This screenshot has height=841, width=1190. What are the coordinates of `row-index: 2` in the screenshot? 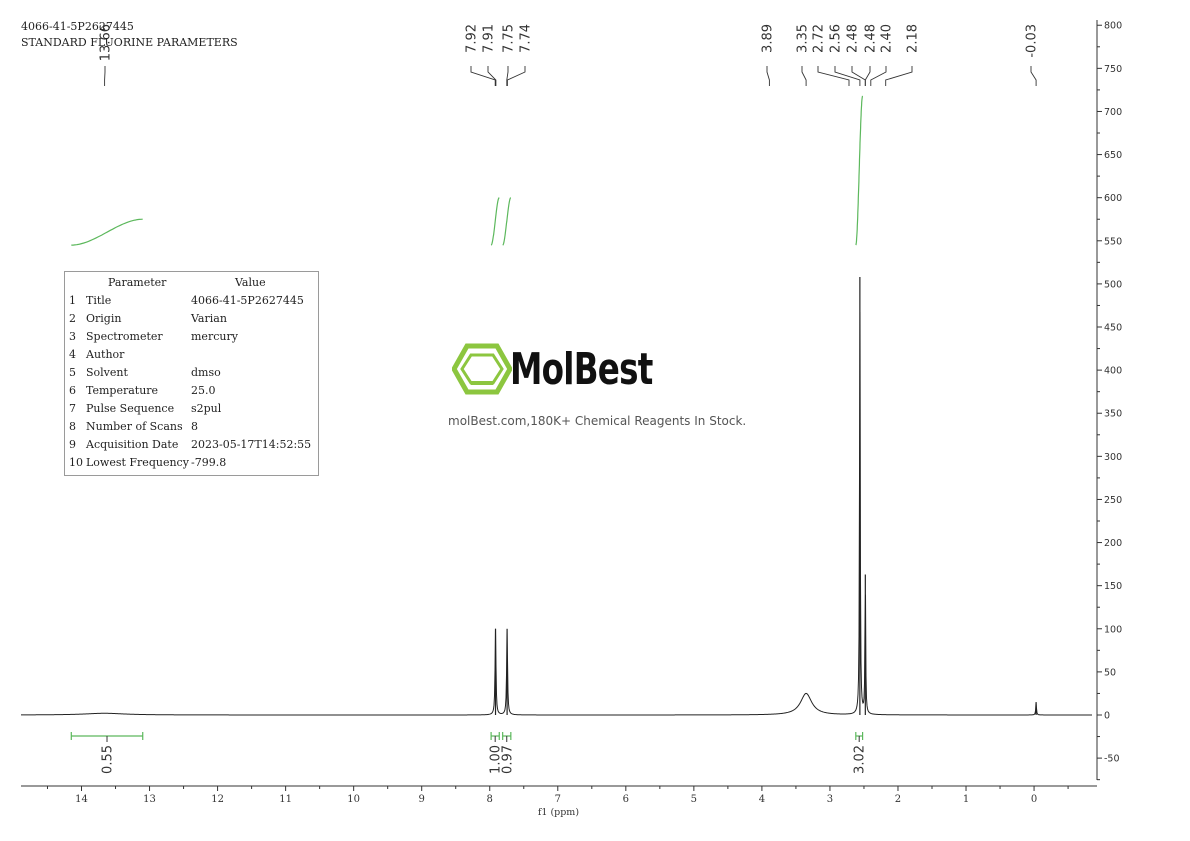 It's located at (72, 318).